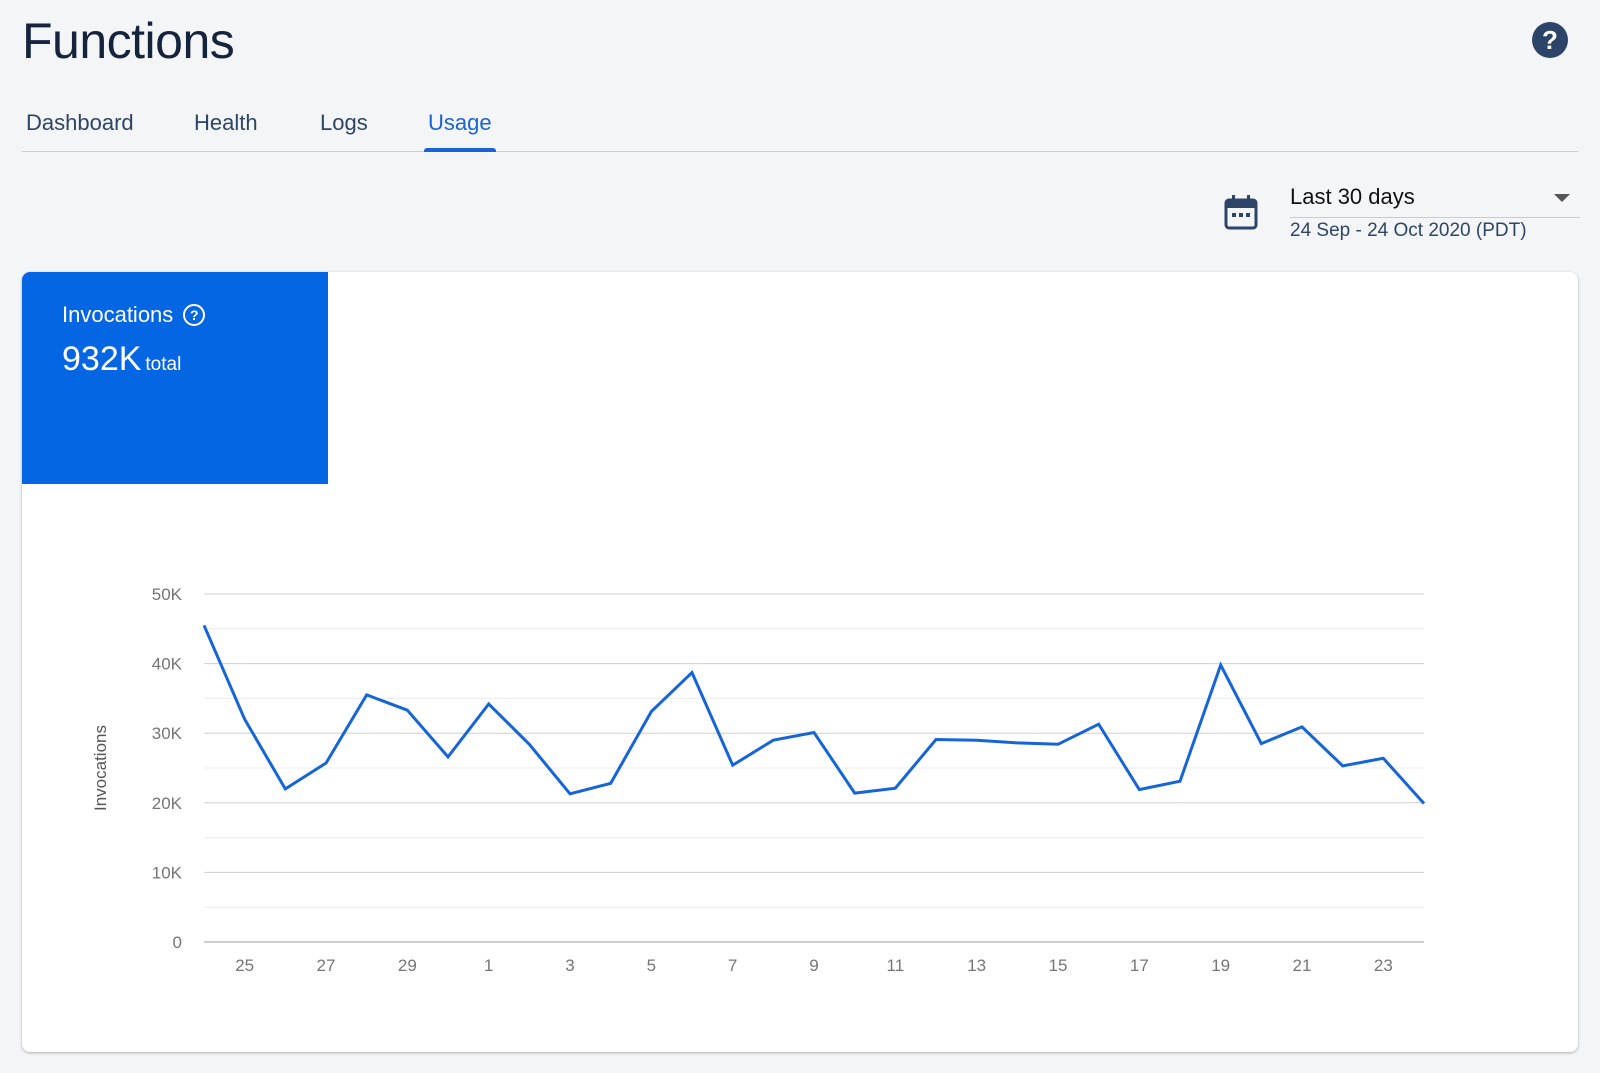  Describe the element at coordinates (163, 364) in the screenshot. I see `metric-unit: total` at that location.